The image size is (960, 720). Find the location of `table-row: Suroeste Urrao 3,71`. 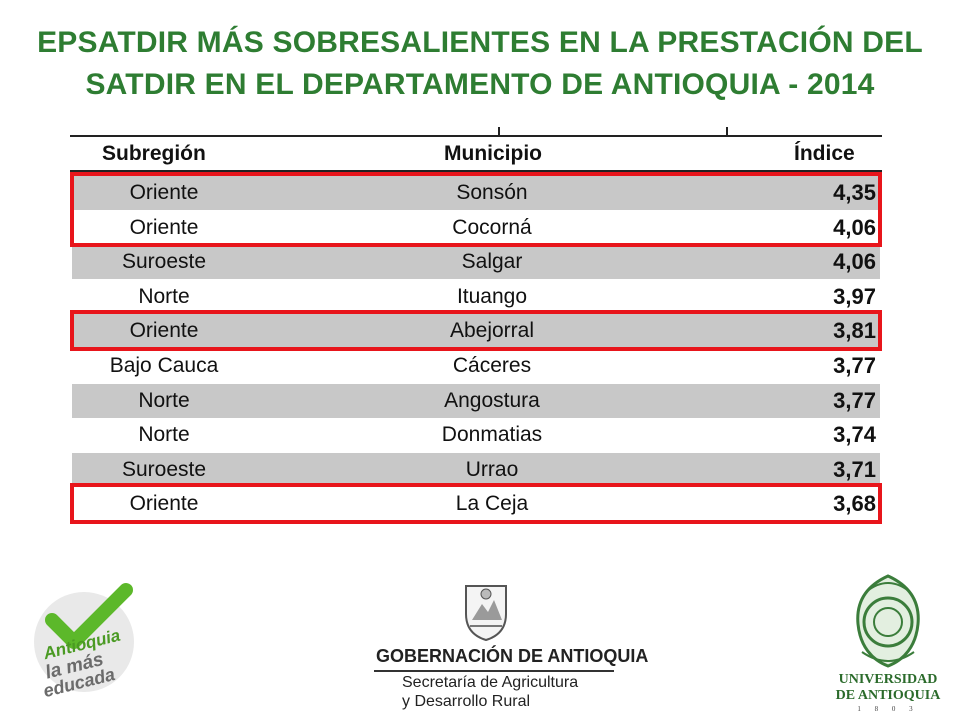

table-row: Suroeste Urrao 3,71 is located at coordinates (476, 469).